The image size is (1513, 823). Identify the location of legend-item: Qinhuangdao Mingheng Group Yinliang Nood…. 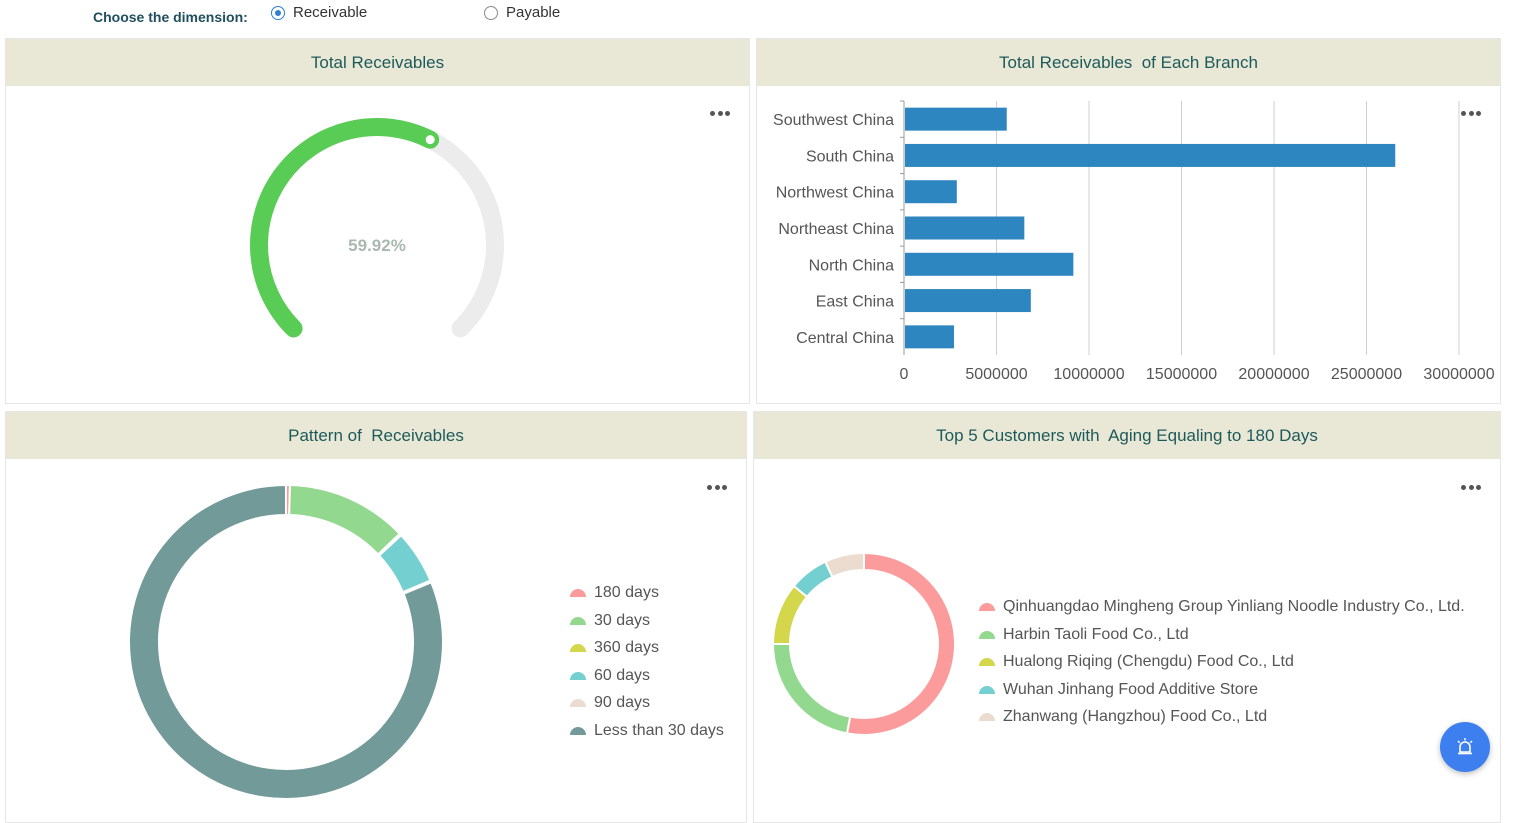
(1222, 607).